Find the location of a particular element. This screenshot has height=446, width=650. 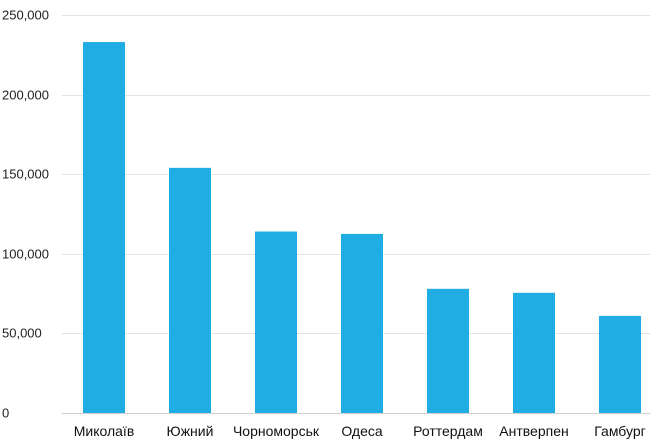

y-tick-label: 50,000 is located at coordinates (22, 333).